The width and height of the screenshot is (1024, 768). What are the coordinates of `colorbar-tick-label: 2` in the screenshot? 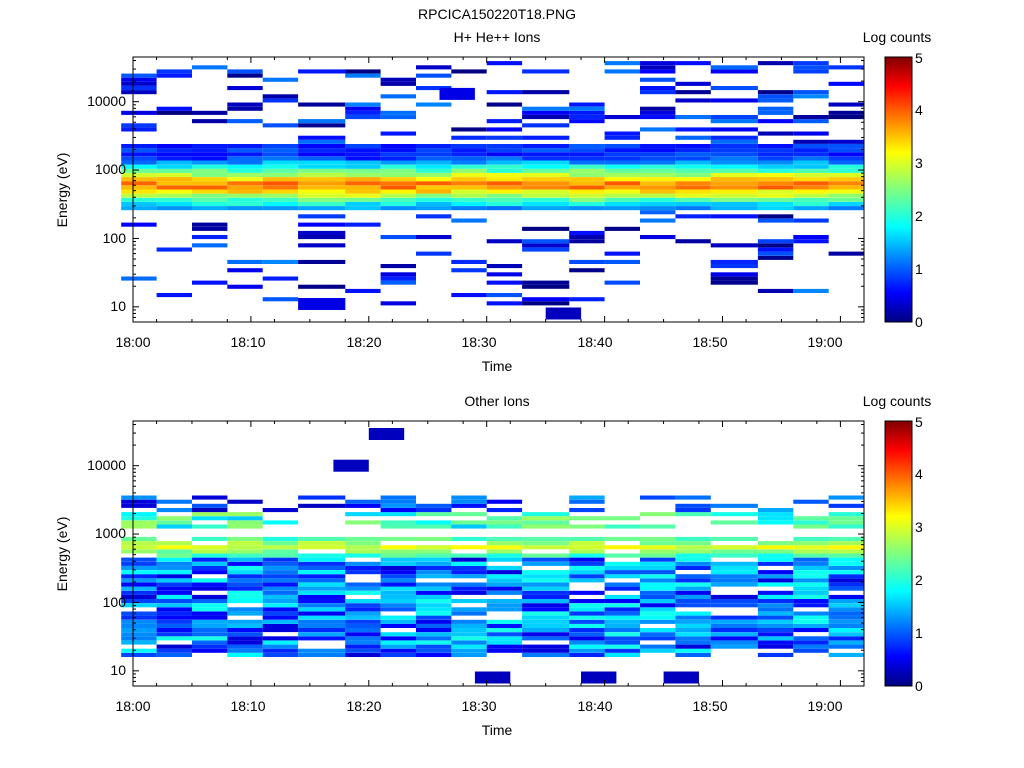 It's located at (919, 216).